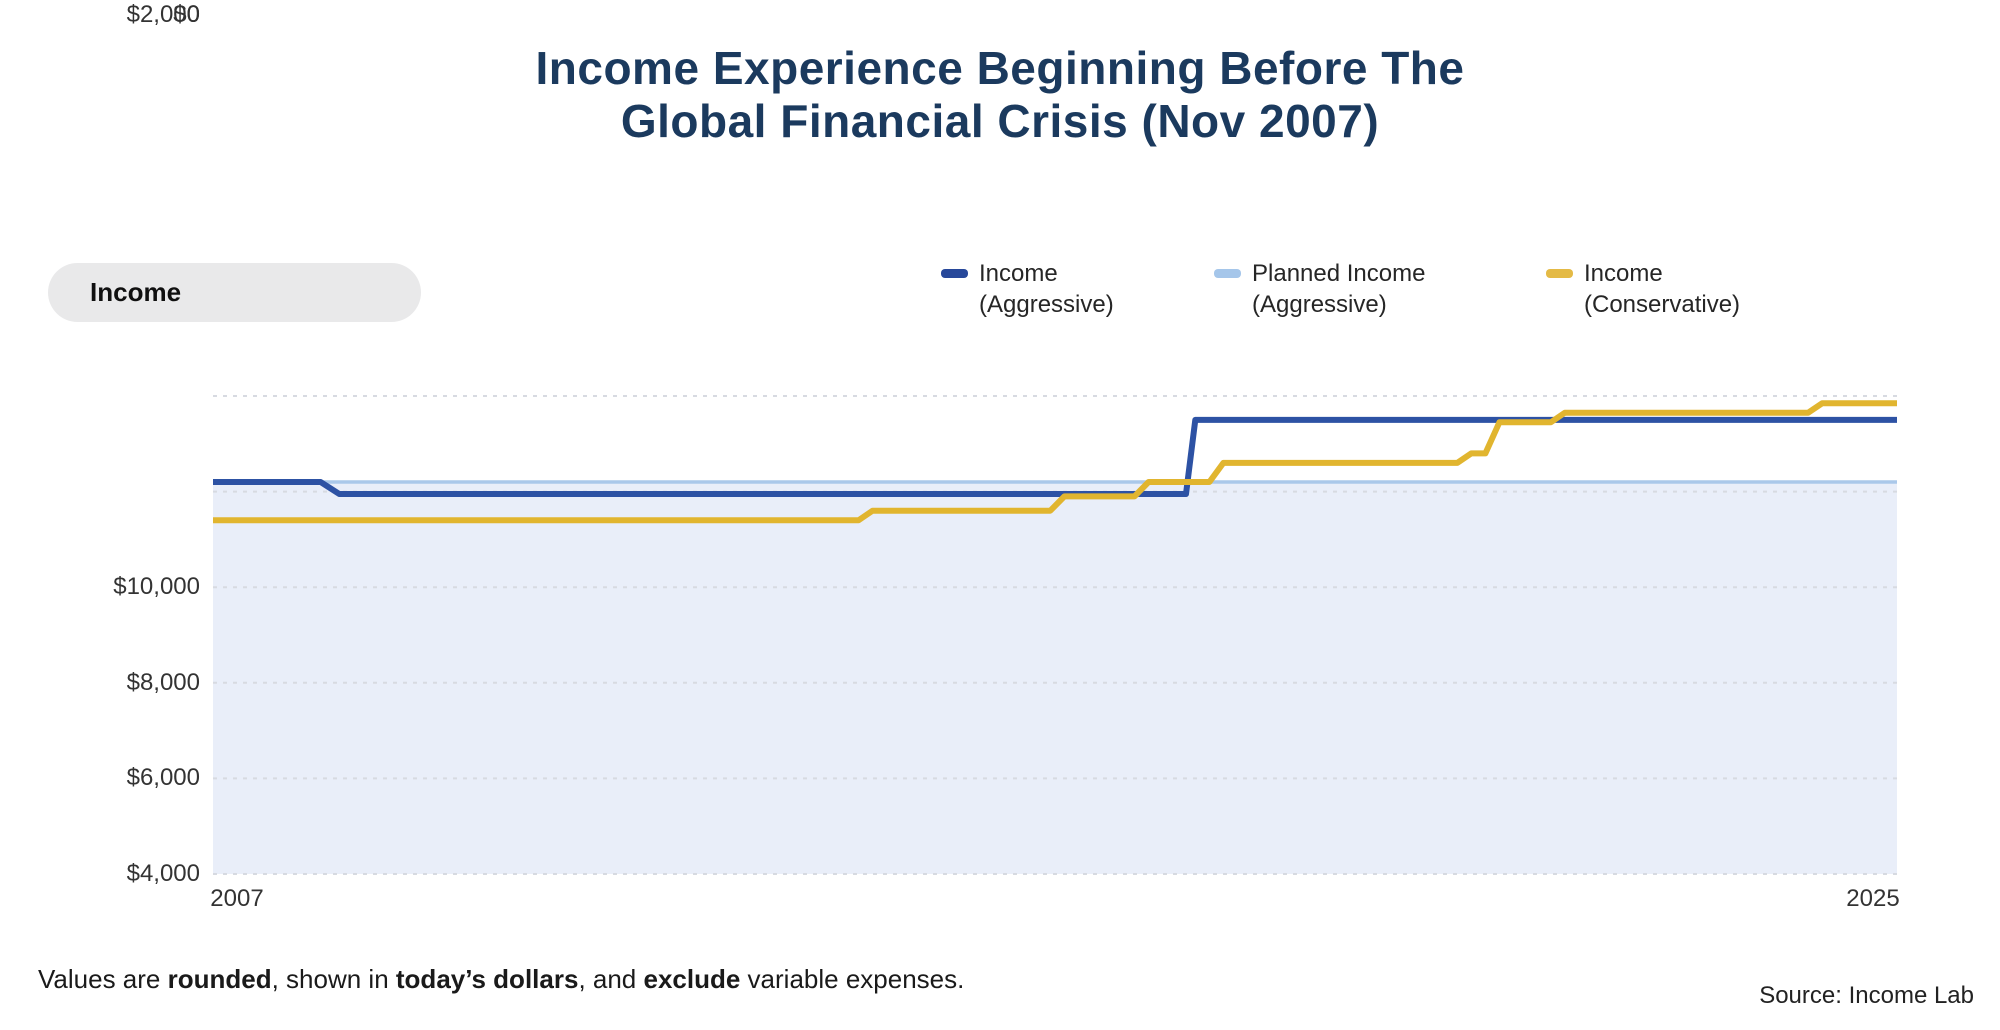 Image resolution: width=2000 pixels, height=1030 pixels. What do you see at coordinates (163, 14) in the screenshot?
I see `y-axis-label: $2,000` at bounding box center [163, 14].